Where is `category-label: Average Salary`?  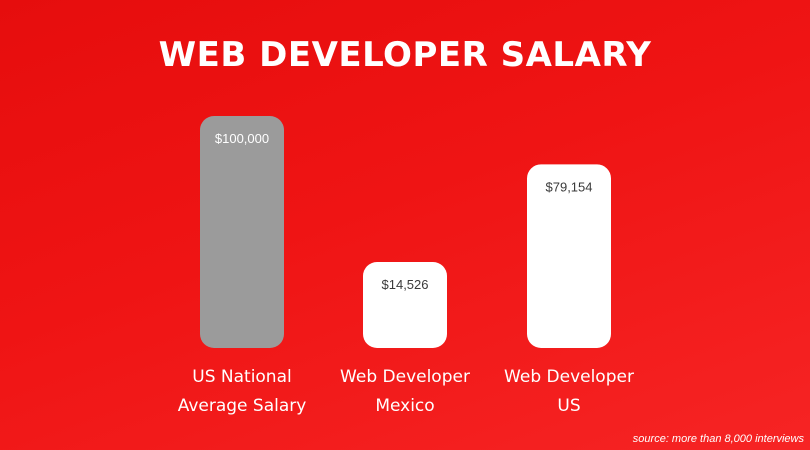 category-label: Average Salary is located at coordinates (242, 406).